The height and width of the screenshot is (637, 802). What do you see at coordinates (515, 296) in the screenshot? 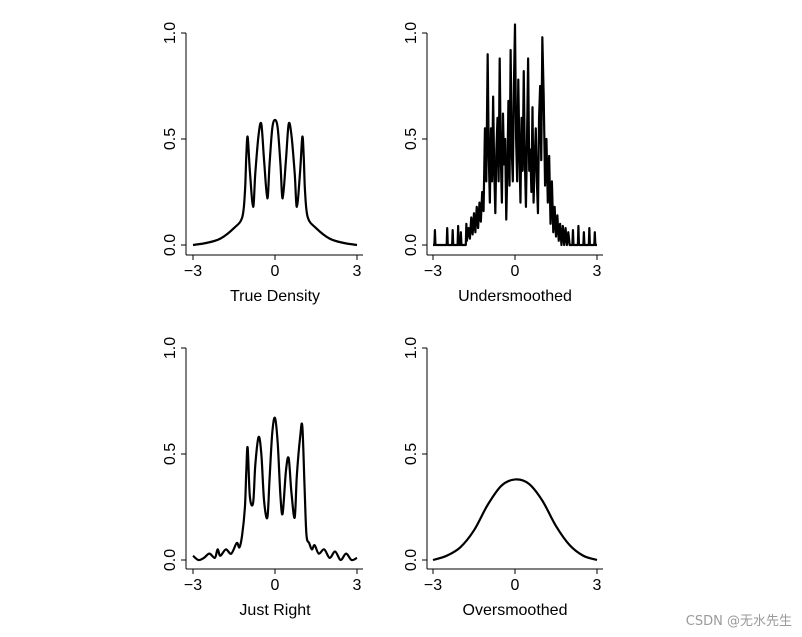
I see `panel-title: Undersmoothed` at bounding box center [515, 296].